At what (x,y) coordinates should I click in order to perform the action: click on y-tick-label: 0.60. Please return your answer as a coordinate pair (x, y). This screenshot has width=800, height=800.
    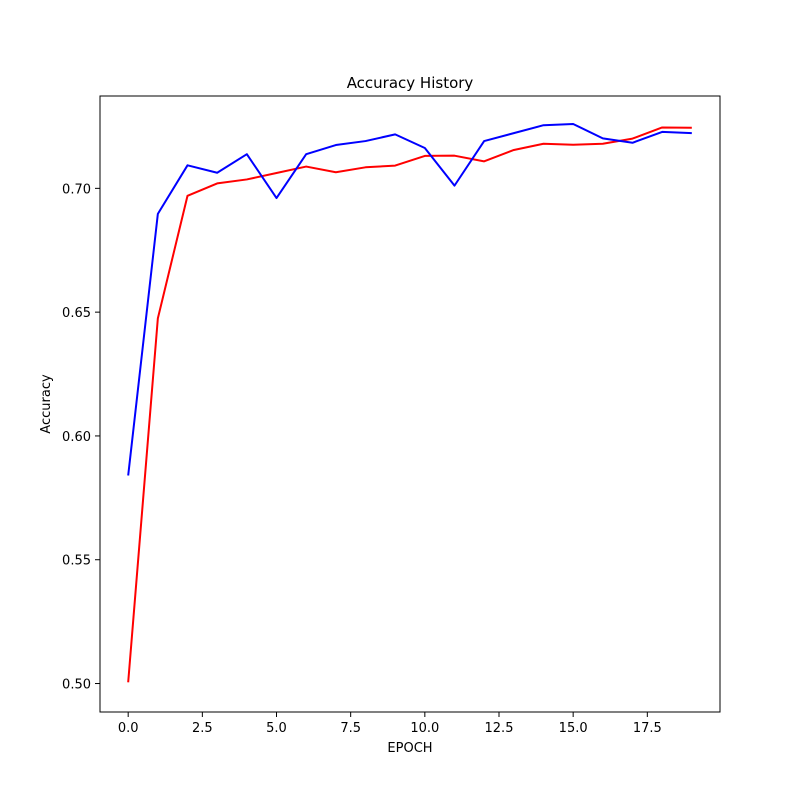
    Looking at the image, I should click on (76, 437).